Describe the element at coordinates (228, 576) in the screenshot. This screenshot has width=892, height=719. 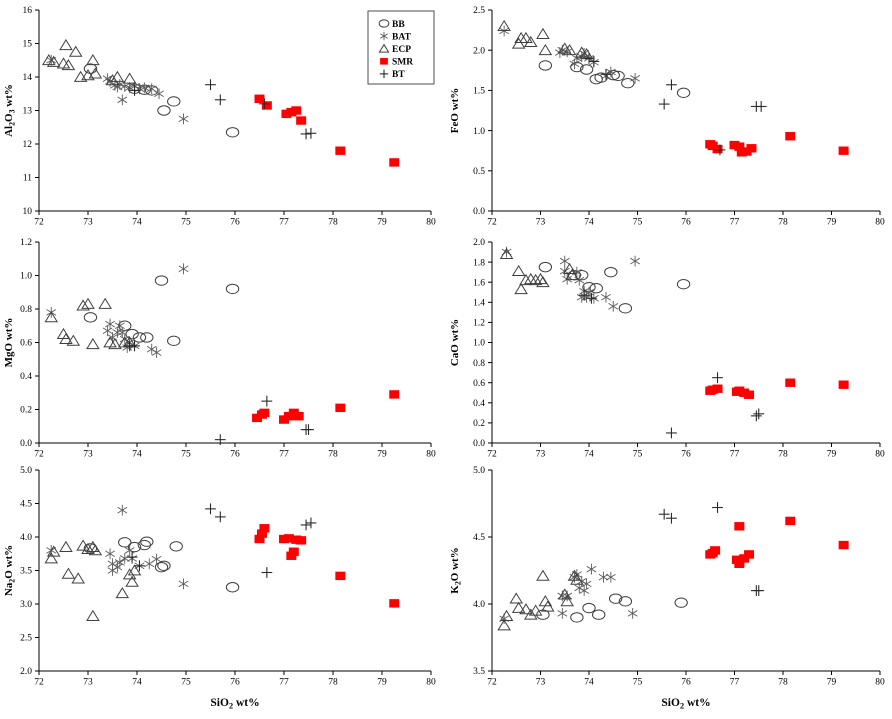
I see `tick-labels: 2.0 2.5 3.0 3.5 4.0 4.5 5.0 72 73 74 75 76 77 78 79 80` at that location.